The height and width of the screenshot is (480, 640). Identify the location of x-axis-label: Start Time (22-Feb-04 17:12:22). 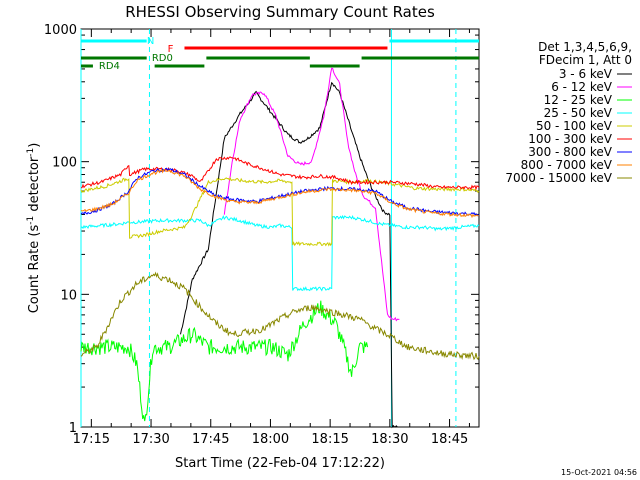
(280, 463).